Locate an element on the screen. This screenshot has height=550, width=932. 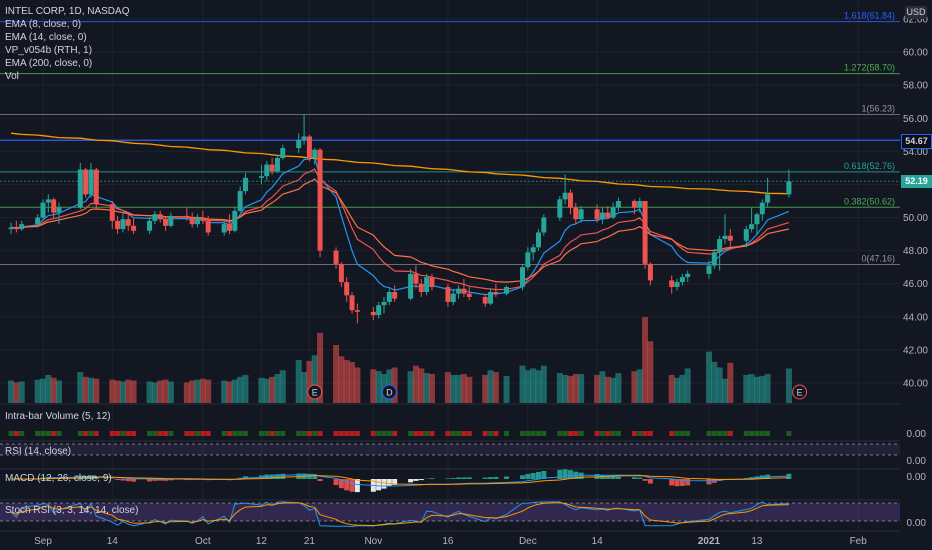
intrabar-label: Intra-bar Volume (5, 12) is located at coordinates (58, 416).